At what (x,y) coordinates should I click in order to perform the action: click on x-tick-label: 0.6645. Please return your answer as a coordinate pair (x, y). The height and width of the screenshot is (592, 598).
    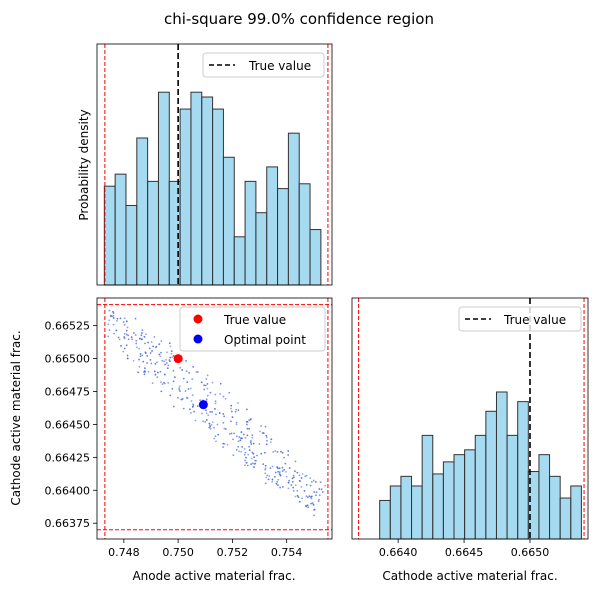
    Looking at the image, I should click on (464, 552).